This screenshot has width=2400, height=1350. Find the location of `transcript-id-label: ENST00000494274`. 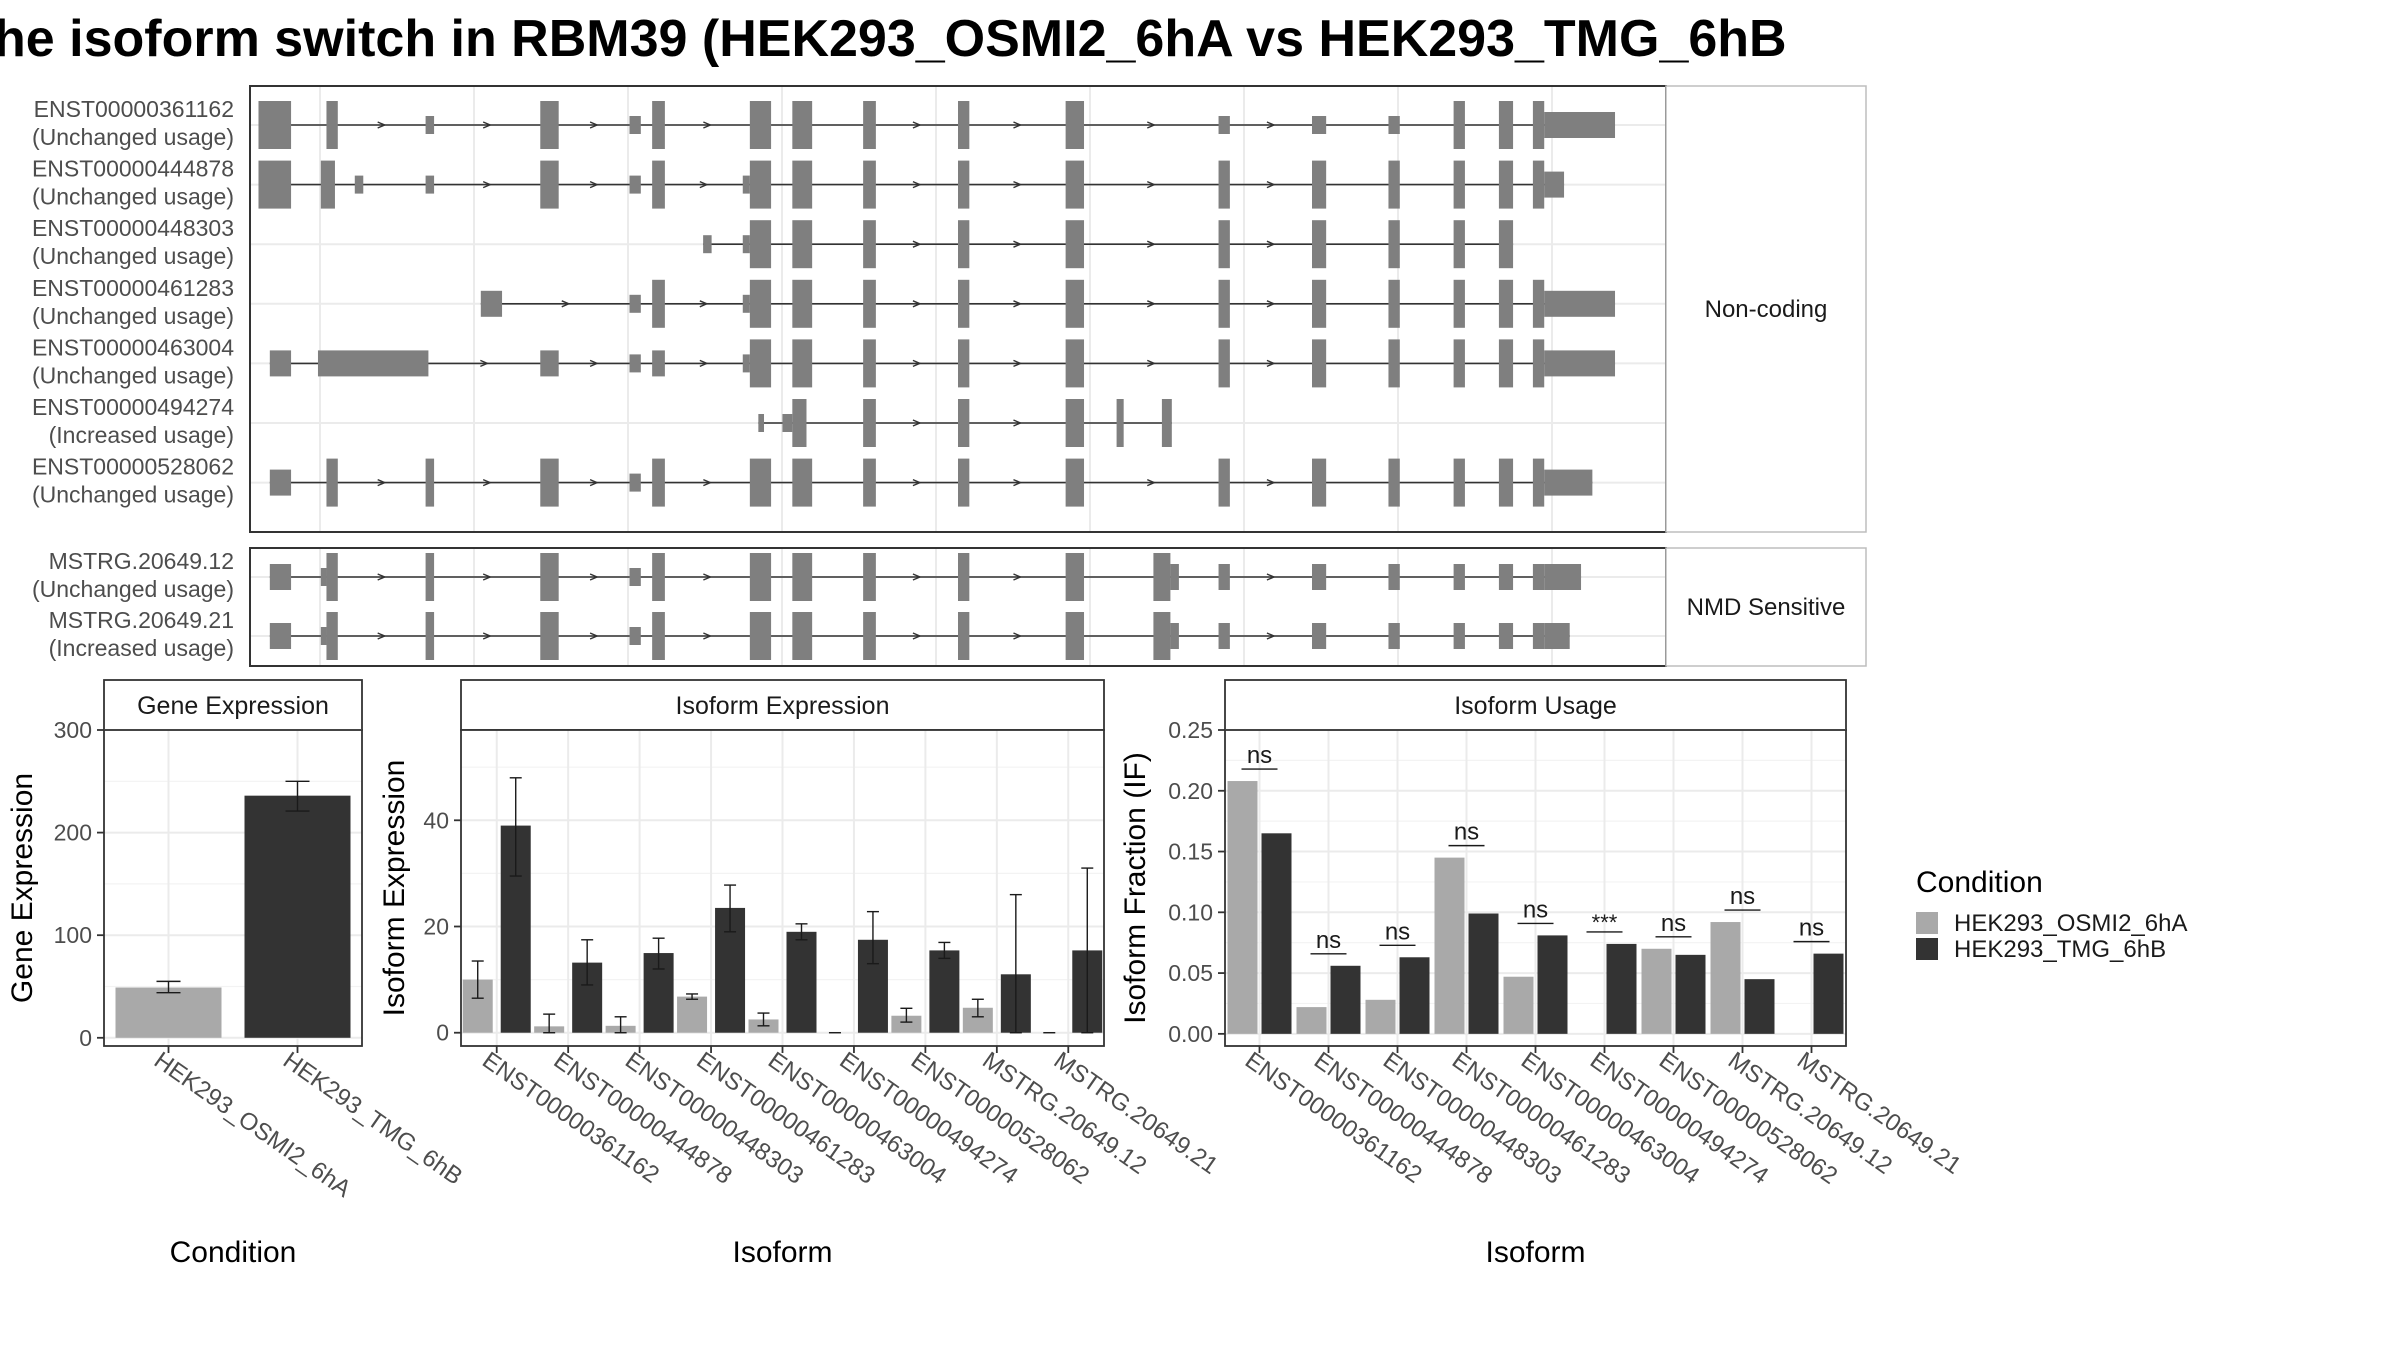

transcript-id-label: ENST00000494274 is located at coordinates (133, 407).